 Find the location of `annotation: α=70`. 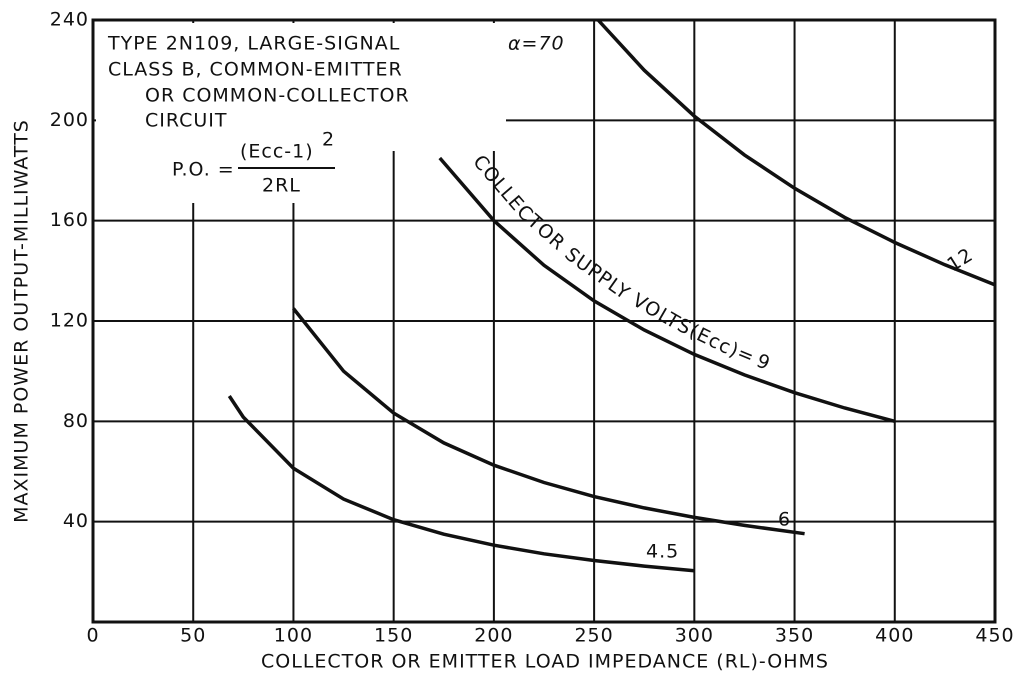

annotation: α=70 is located at coordinates (536, 44).